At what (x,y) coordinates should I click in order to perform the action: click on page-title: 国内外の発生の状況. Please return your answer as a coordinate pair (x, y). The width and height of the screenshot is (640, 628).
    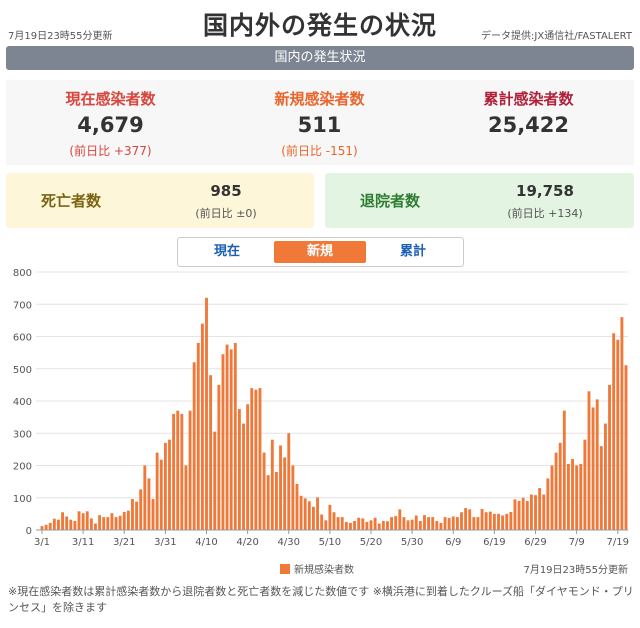
    Looking at the image, I should click on (319, 25).